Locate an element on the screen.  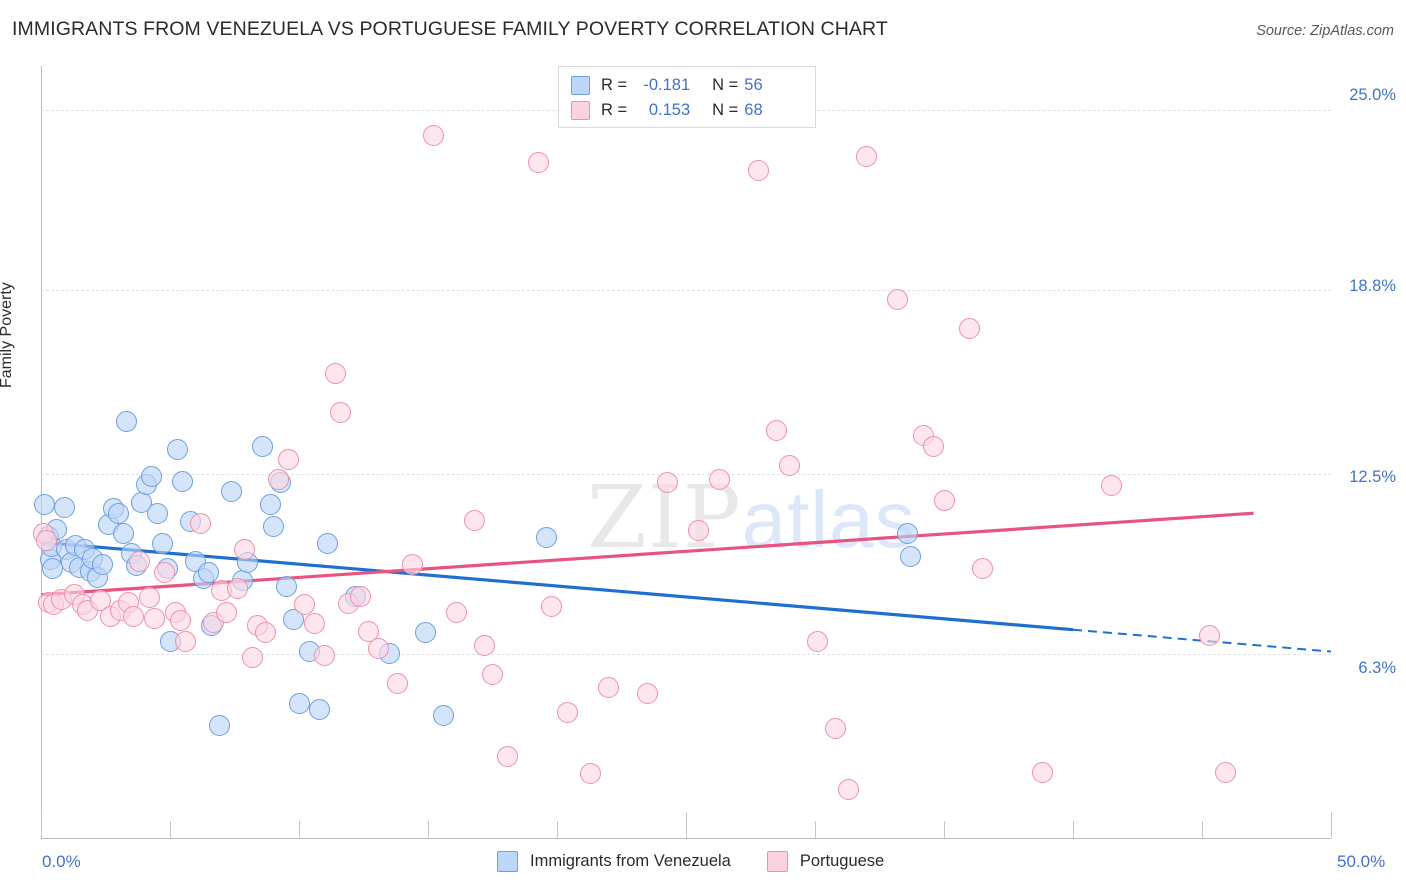
y-axis-title: Family Poverty is located at coordinates (7, 335).